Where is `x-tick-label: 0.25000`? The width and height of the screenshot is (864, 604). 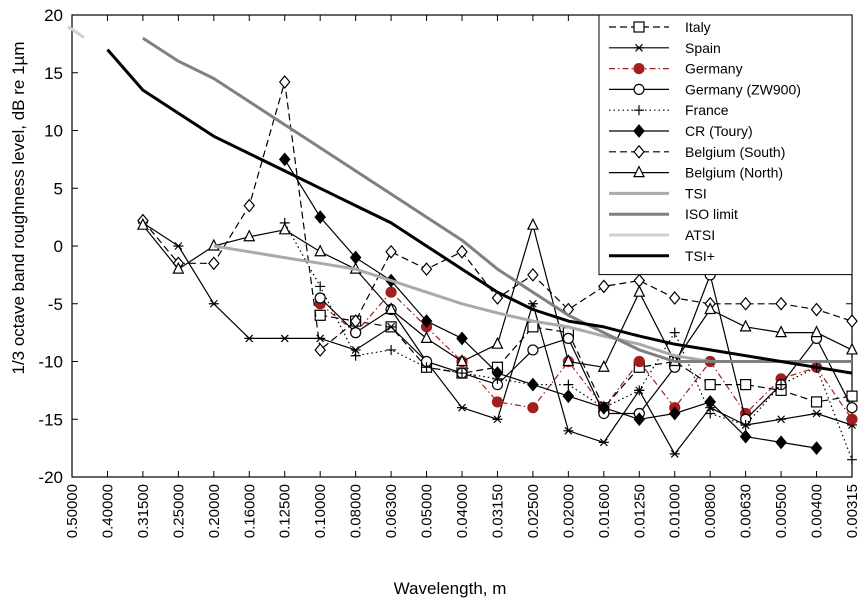
x-tick-label: 0.25000 is located at coordinates (178, 511).